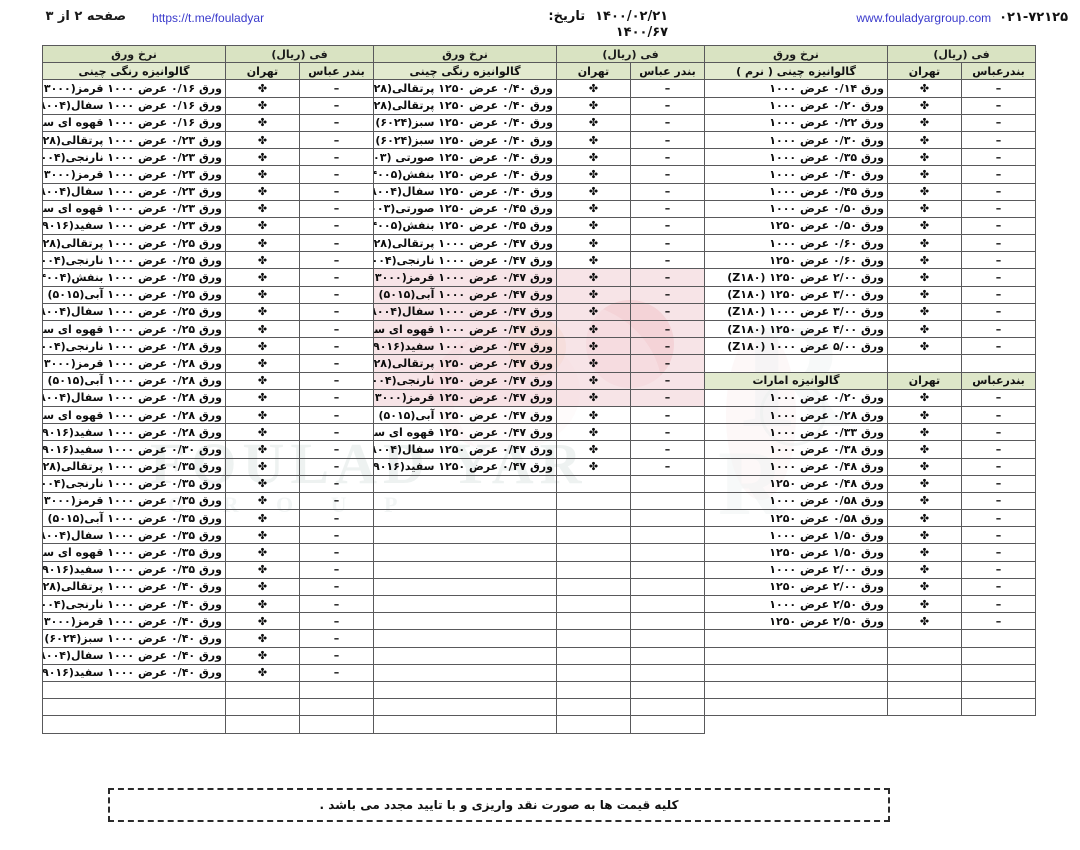 This screenshot has height=850, width=1080. Describe the element at coordinates (869, 208) in the screenshot. I see `table-row: – ✤ ورق ۰/۵۰ عرض ۱۰۰۰` at that location.